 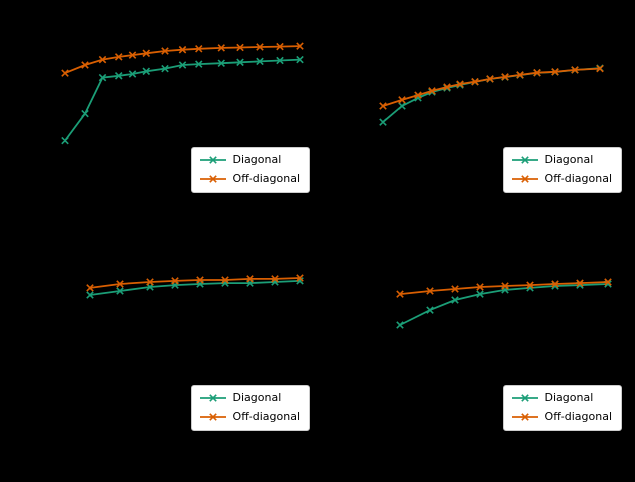 I want to click on legend-top-right: Diagonal Off-diagonal, so click(x=562, y=170).